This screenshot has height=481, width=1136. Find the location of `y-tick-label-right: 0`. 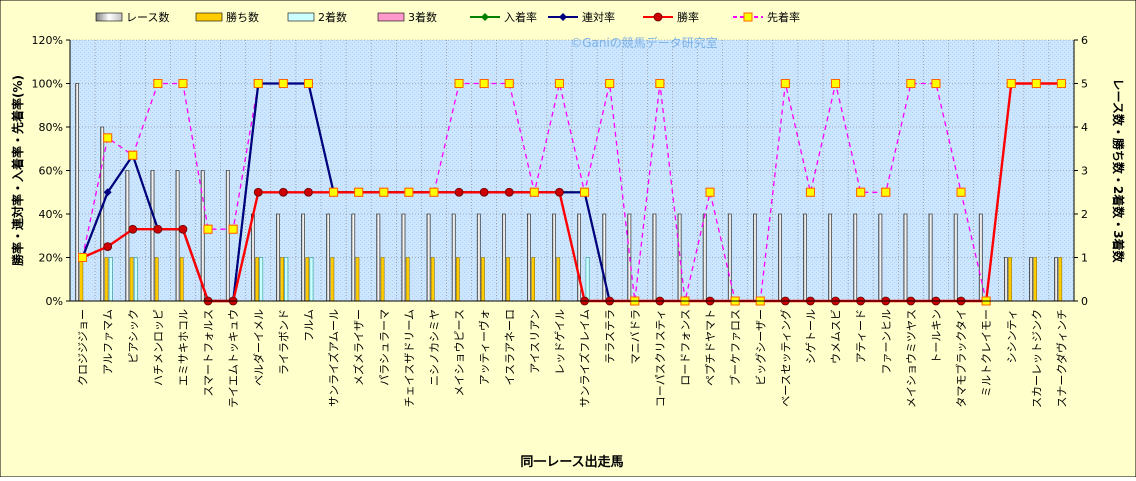

y-tick-label-right: 0 is located at coordinates (1084, 301).